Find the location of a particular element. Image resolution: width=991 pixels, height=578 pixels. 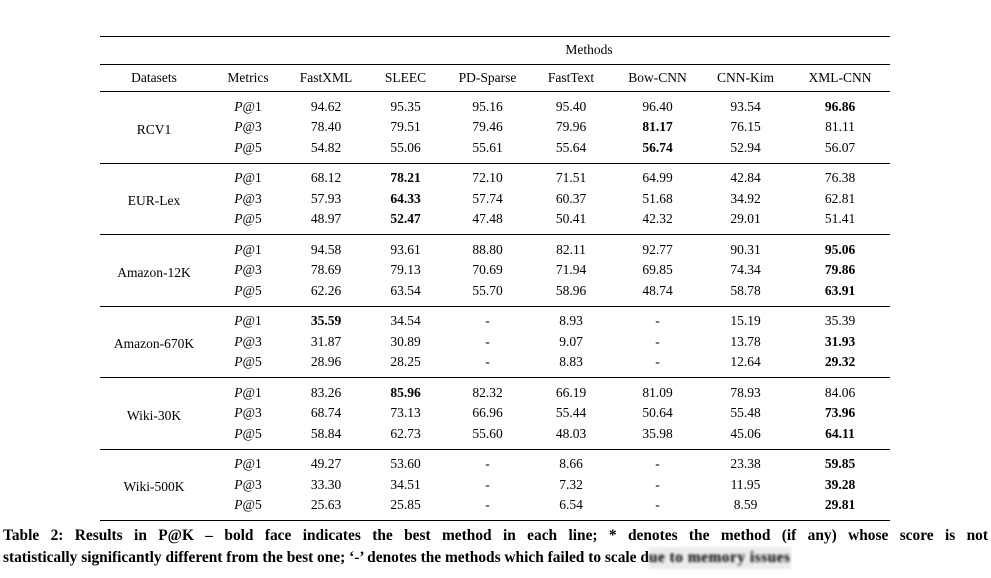

value-cell: 31.93 is located at coordinates (840, 341).